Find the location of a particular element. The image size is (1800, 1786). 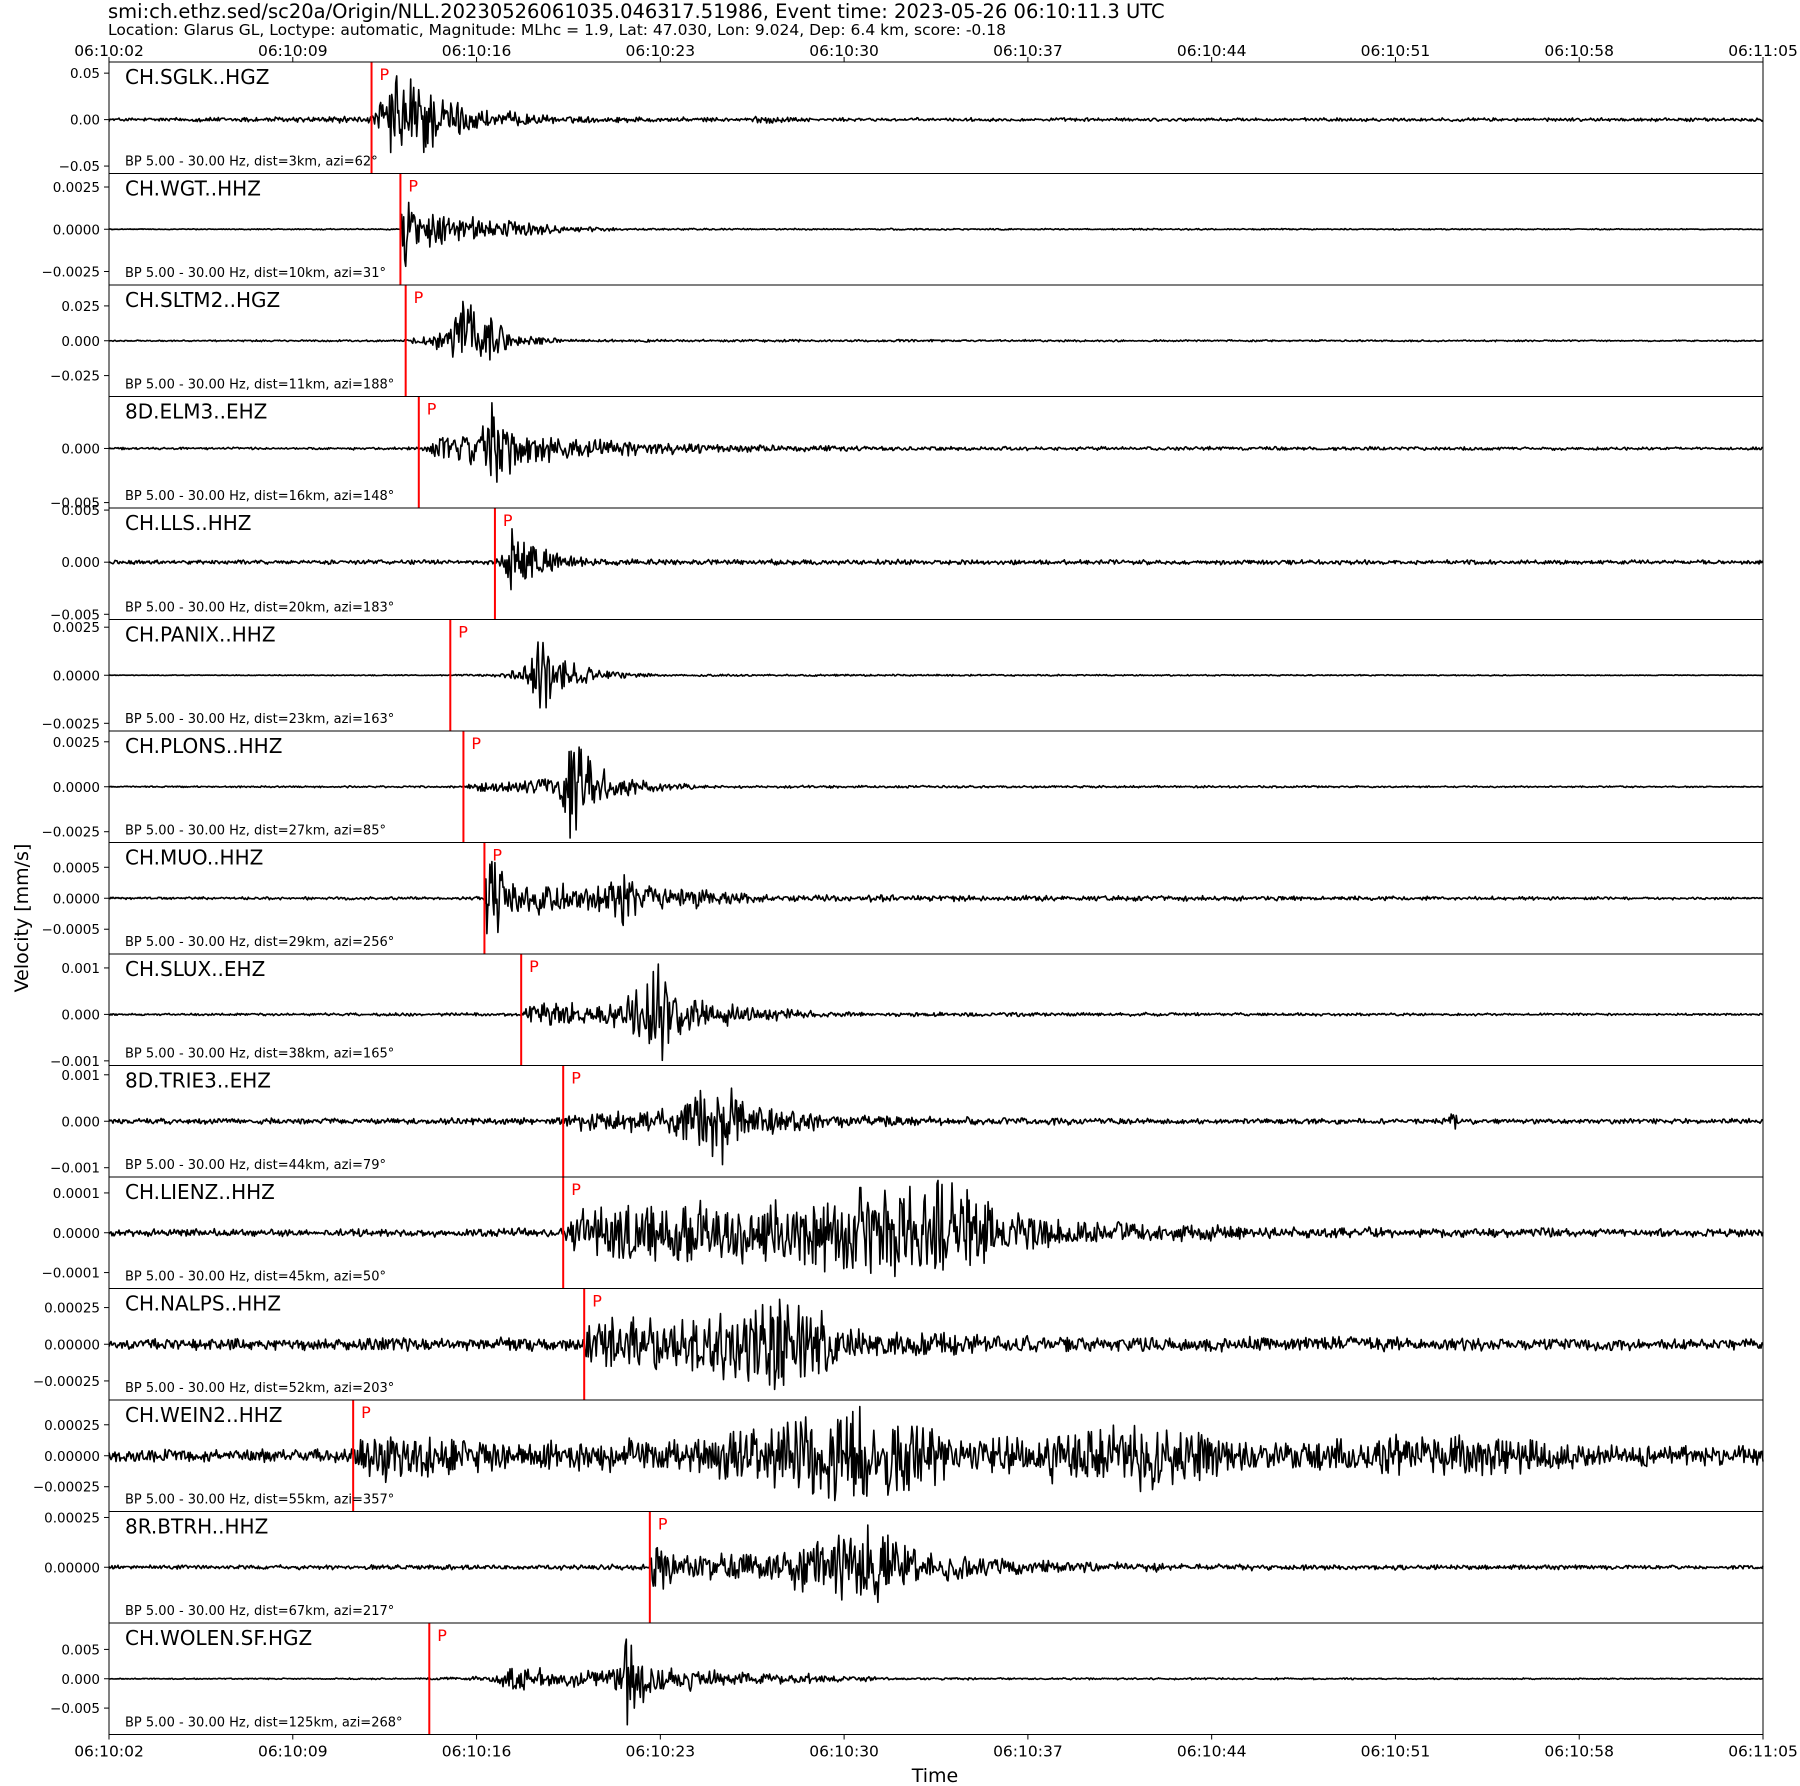

trace-info-label: BP 5.00 - 30.00 Hz, dist=45km, azi=50° is located at coordinates (255, 1277).